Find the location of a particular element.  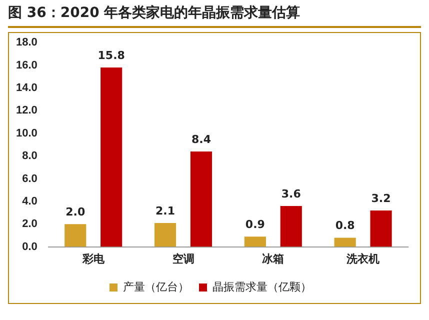

y-tick-label: 8.0 is located at coordinates (30, 156).